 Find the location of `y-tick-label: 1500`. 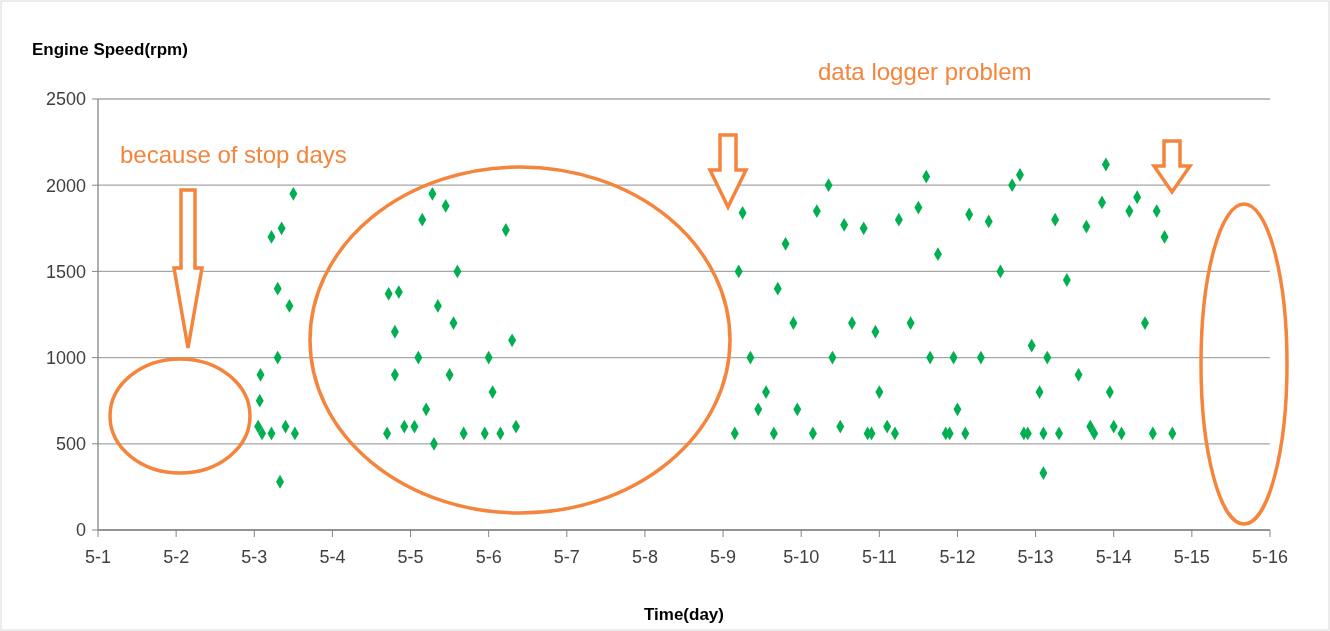

y-tick-label: 1500 is located at coordinates (65, 271).